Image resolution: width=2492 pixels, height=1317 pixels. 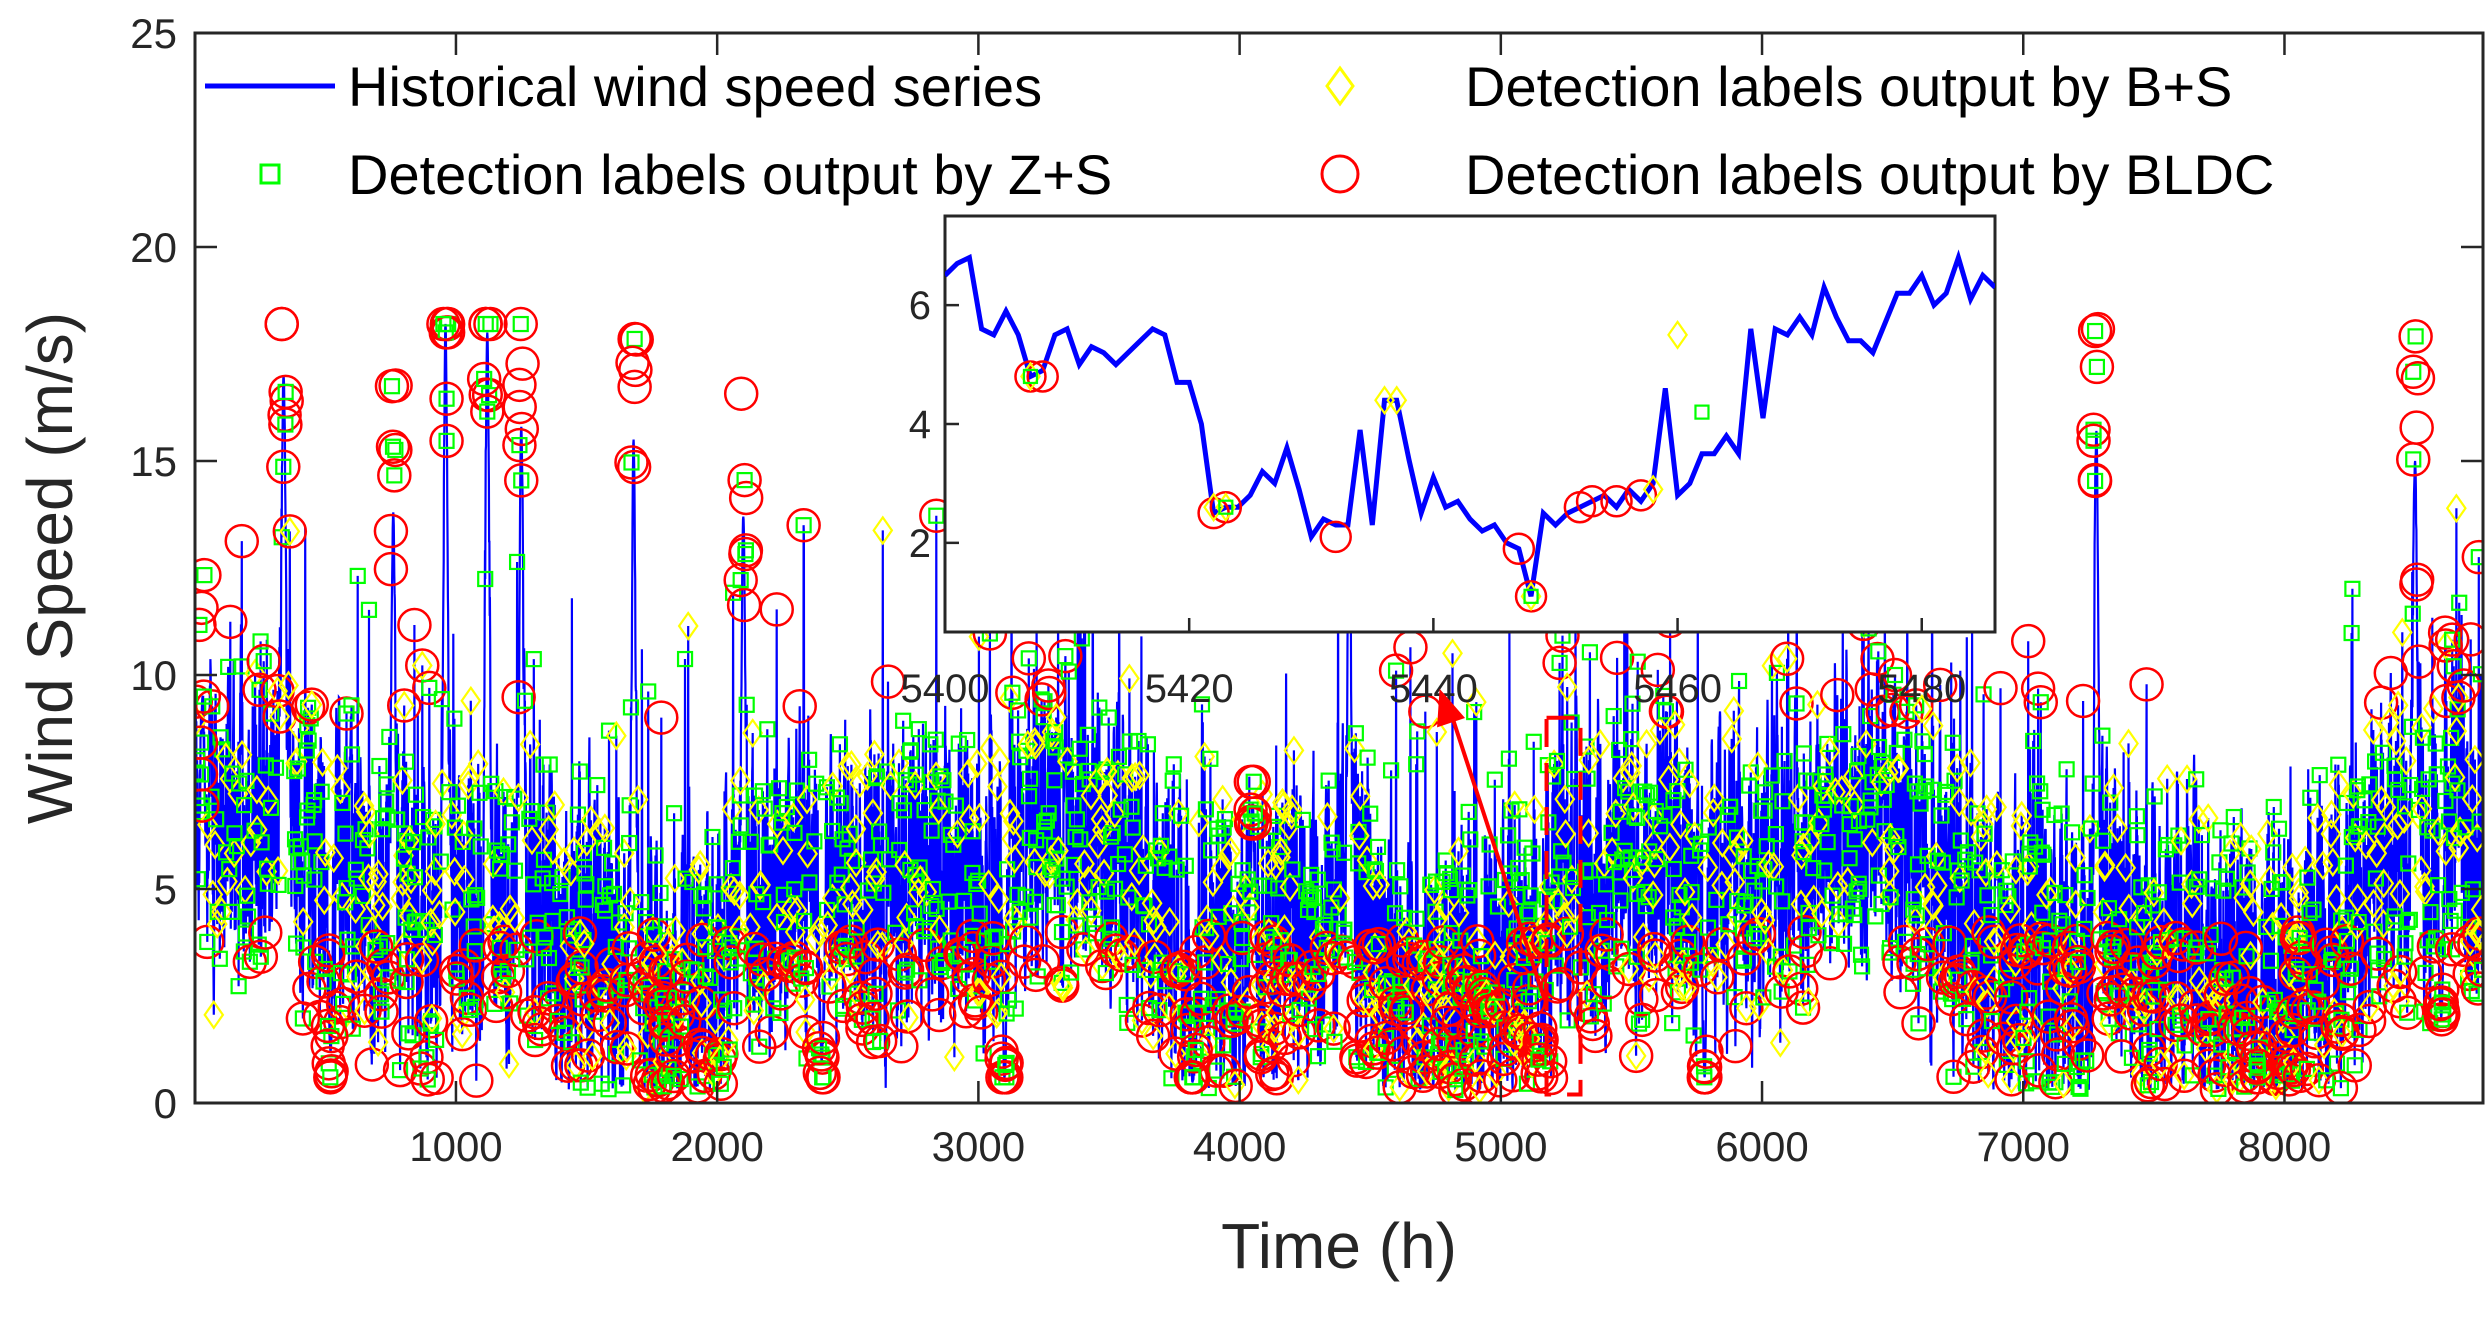 What do you see at coordinates (1451, 708) in the screenshot?
I see `zoom-arrow-head` at bounding box center [1451, 708].